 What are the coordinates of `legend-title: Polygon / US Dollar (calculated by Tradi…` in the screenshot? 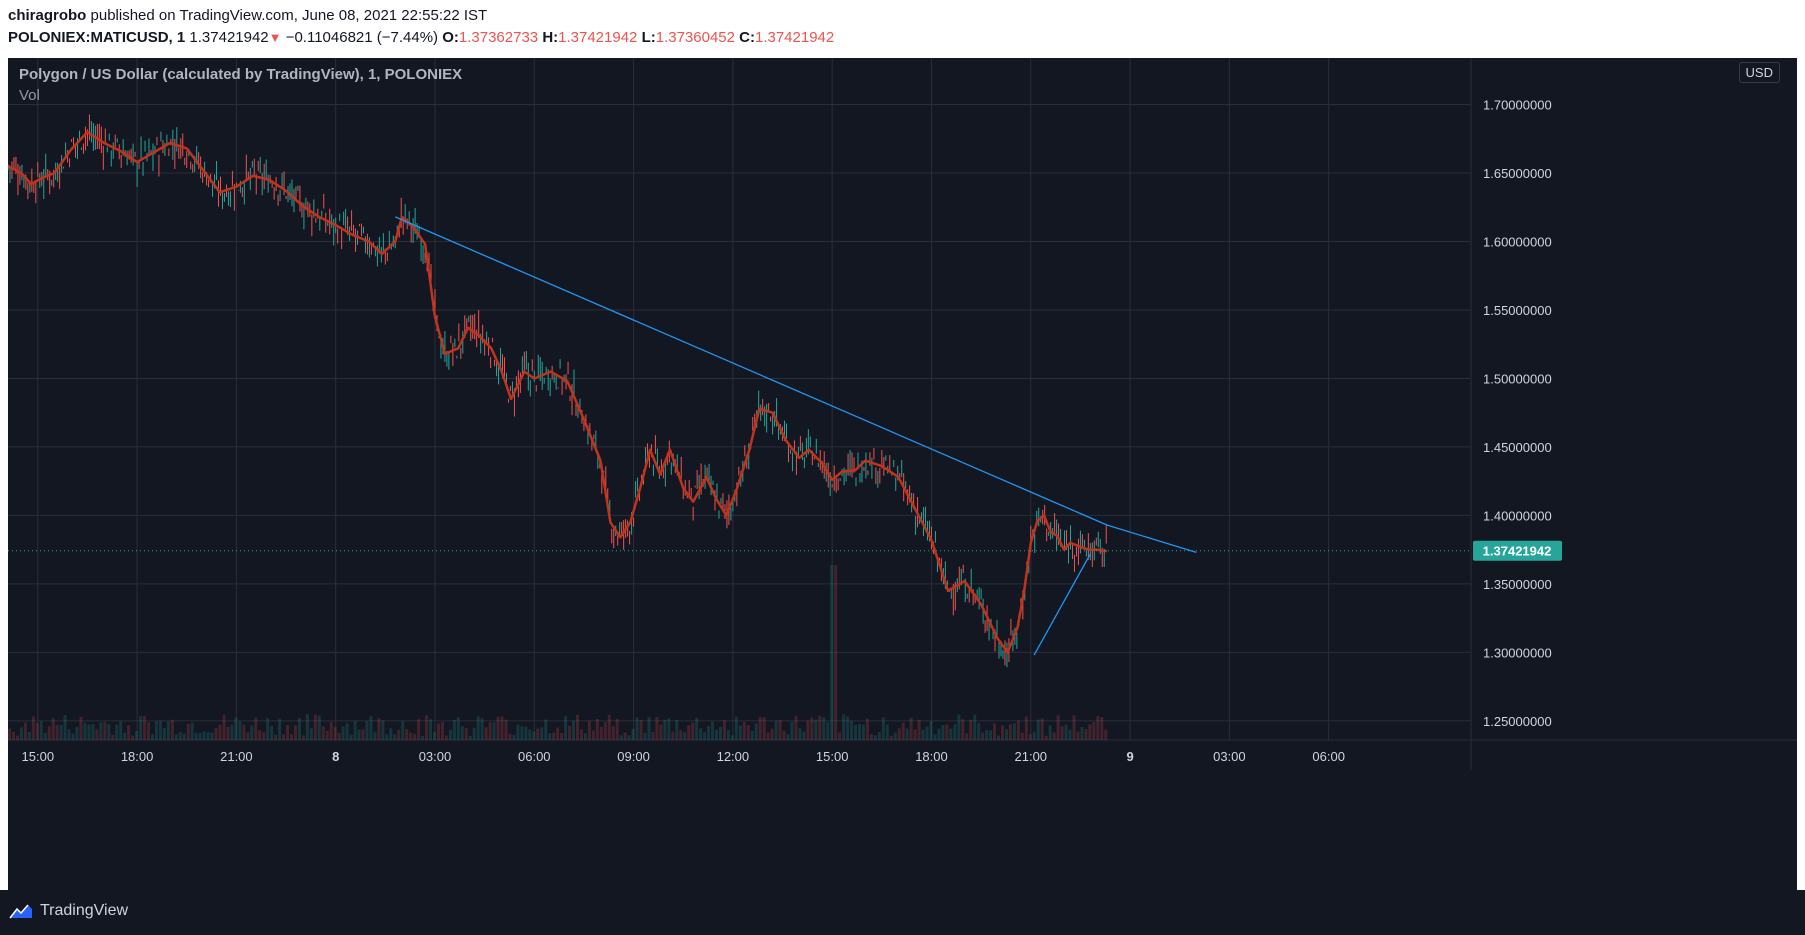 It's located at (241, 74).